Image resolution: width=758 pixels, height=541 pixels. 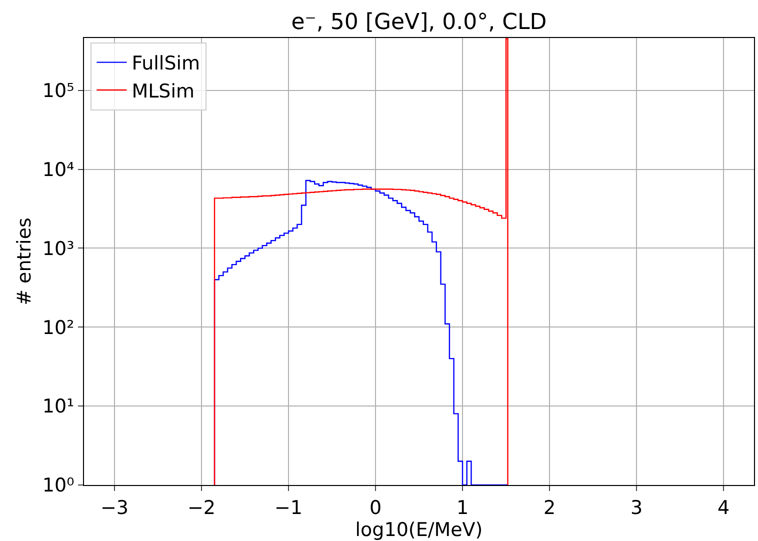 I want to click on legend-label: FullSim, so click(x=166, y=63).